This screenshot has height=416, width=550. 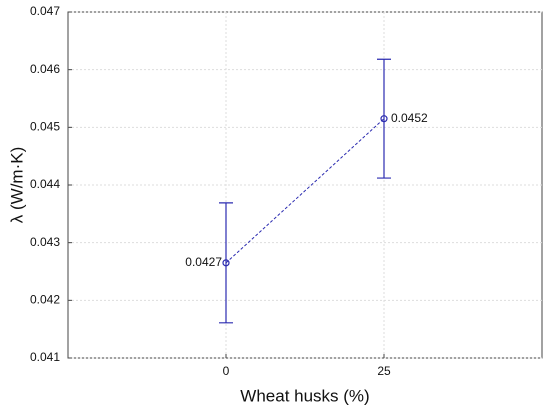 What do you see at coordinates (45, 300) in the screenshot?
I see `y-tick-label: 0.042` at bounding box center [45, 300].